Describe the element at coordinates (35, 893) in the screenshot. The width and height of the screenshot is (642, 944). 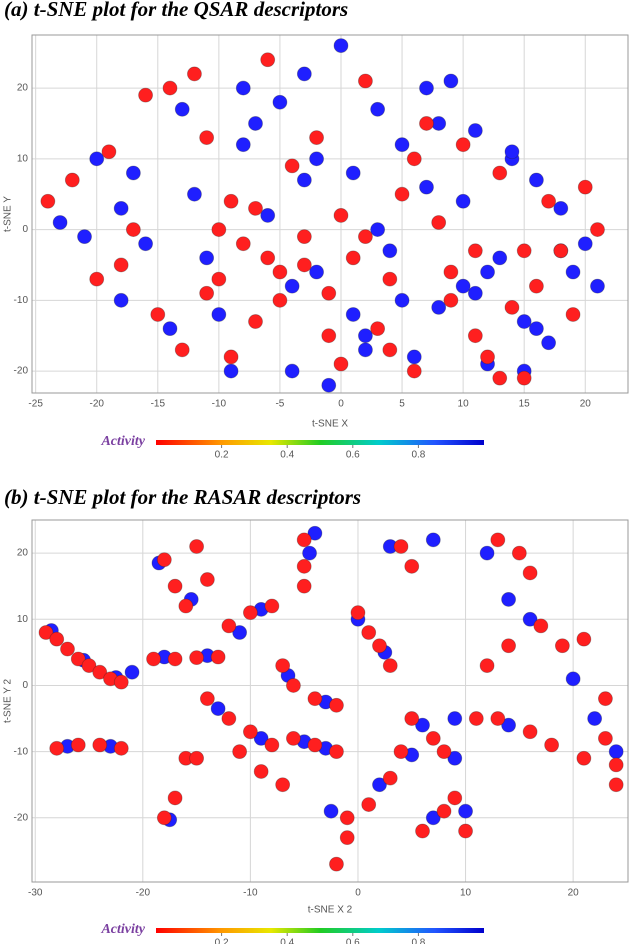
I see `x-tick-label: -30` at that location.